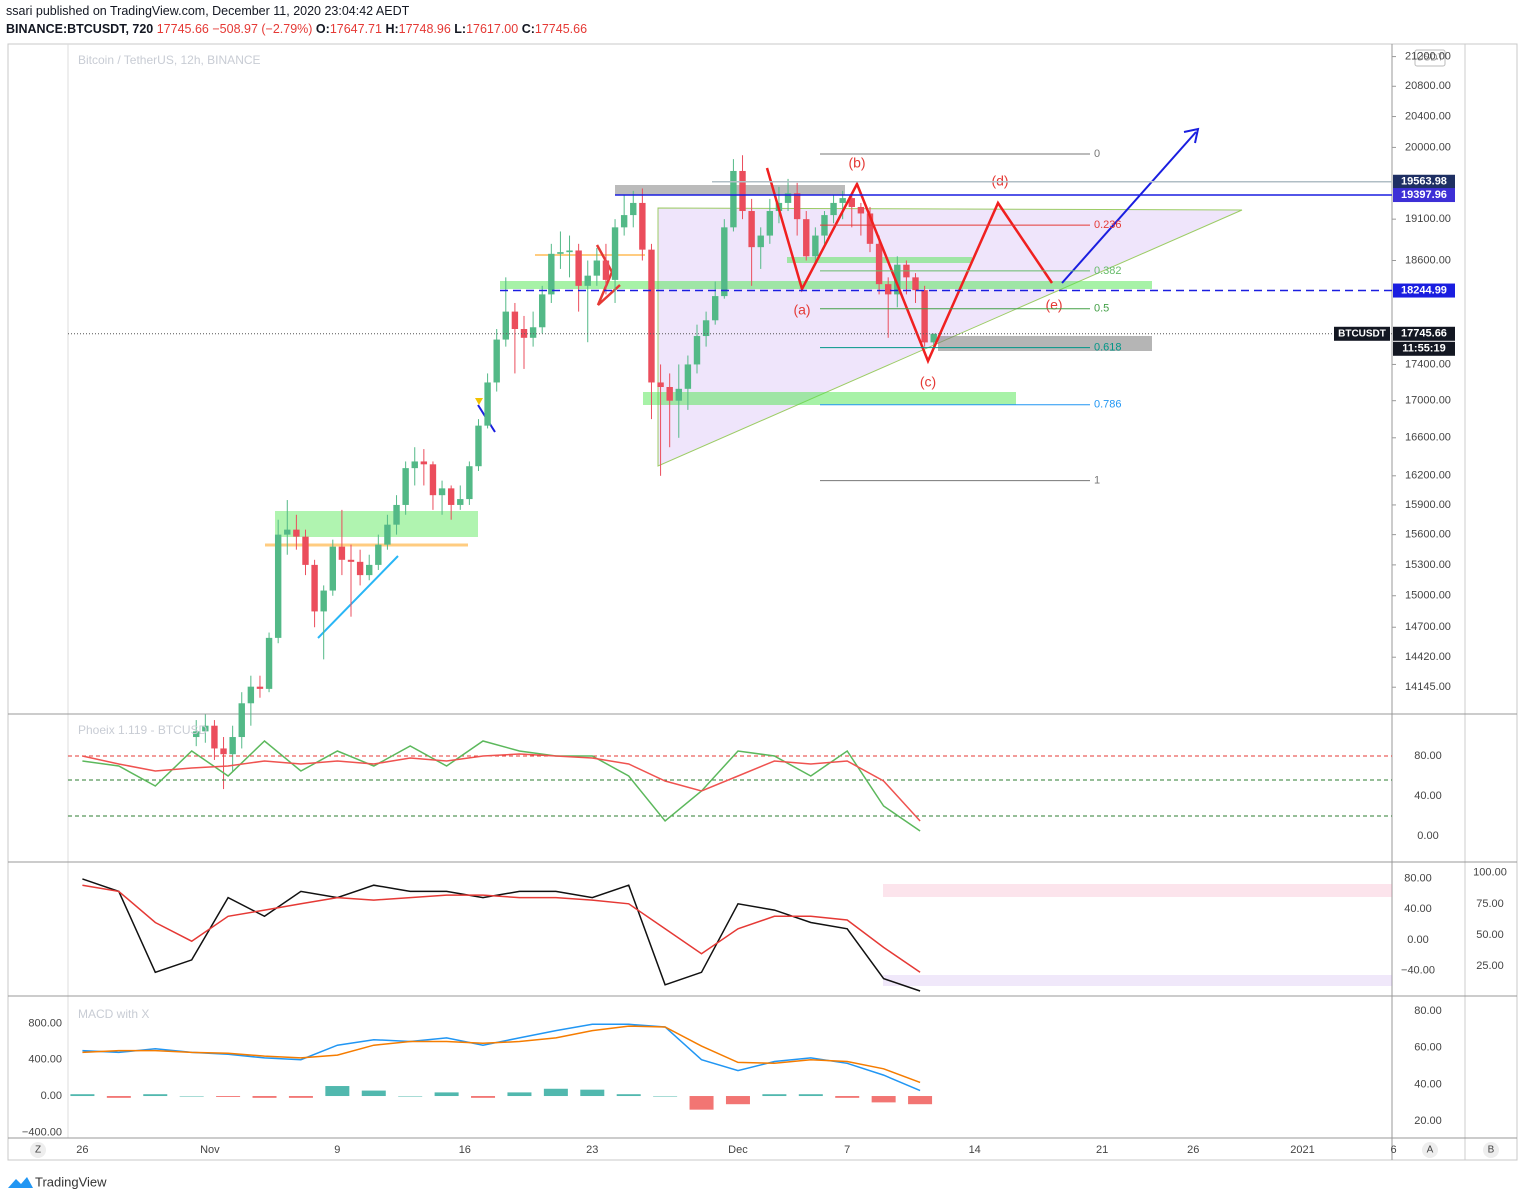  I want to click on last-tag, so click(1424, 333).